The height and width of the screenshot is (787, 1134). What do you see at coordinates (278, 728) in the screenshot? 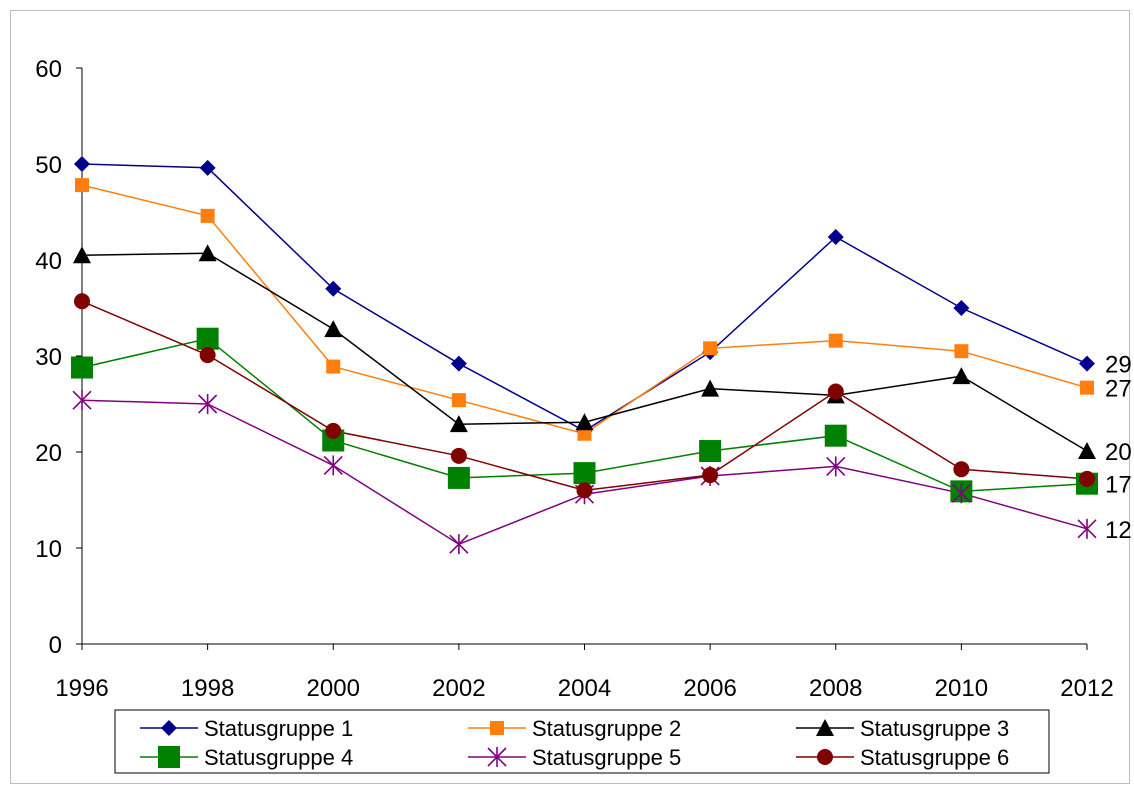
I see `legend-label: Statusgruppe 1` at bounding box center [278, 728].